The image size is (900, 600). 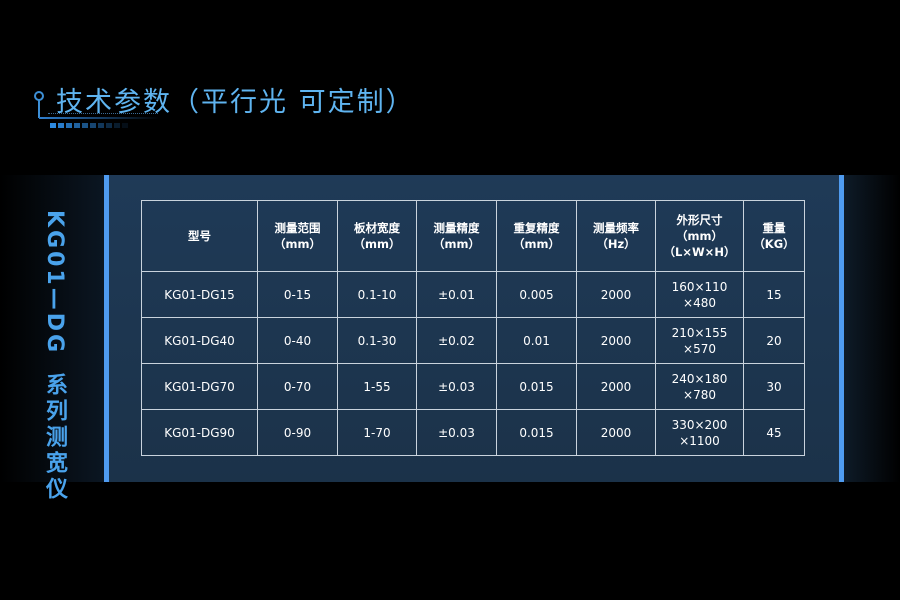 What do you see at coordinates (536, 294) in the screenshot?
I see `cell-repeat: 0.005` at bounding box center [536, 294].